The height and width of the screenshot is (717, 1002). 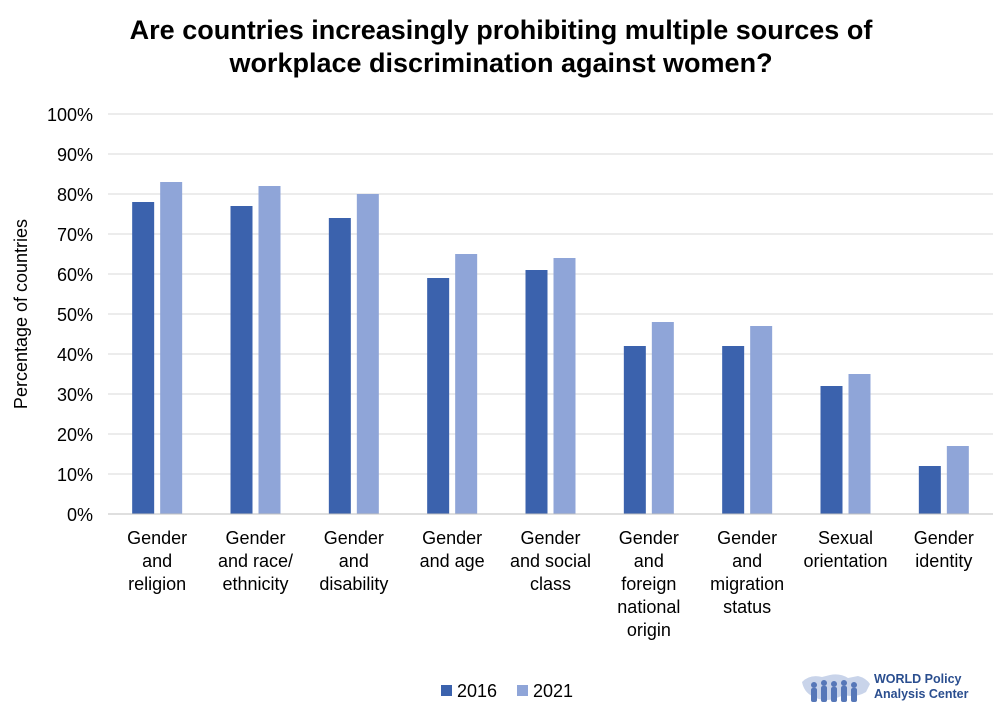 I want to click on world-policy-logo: WORLD Policy Analysis Center, so click(x=895, y=688).